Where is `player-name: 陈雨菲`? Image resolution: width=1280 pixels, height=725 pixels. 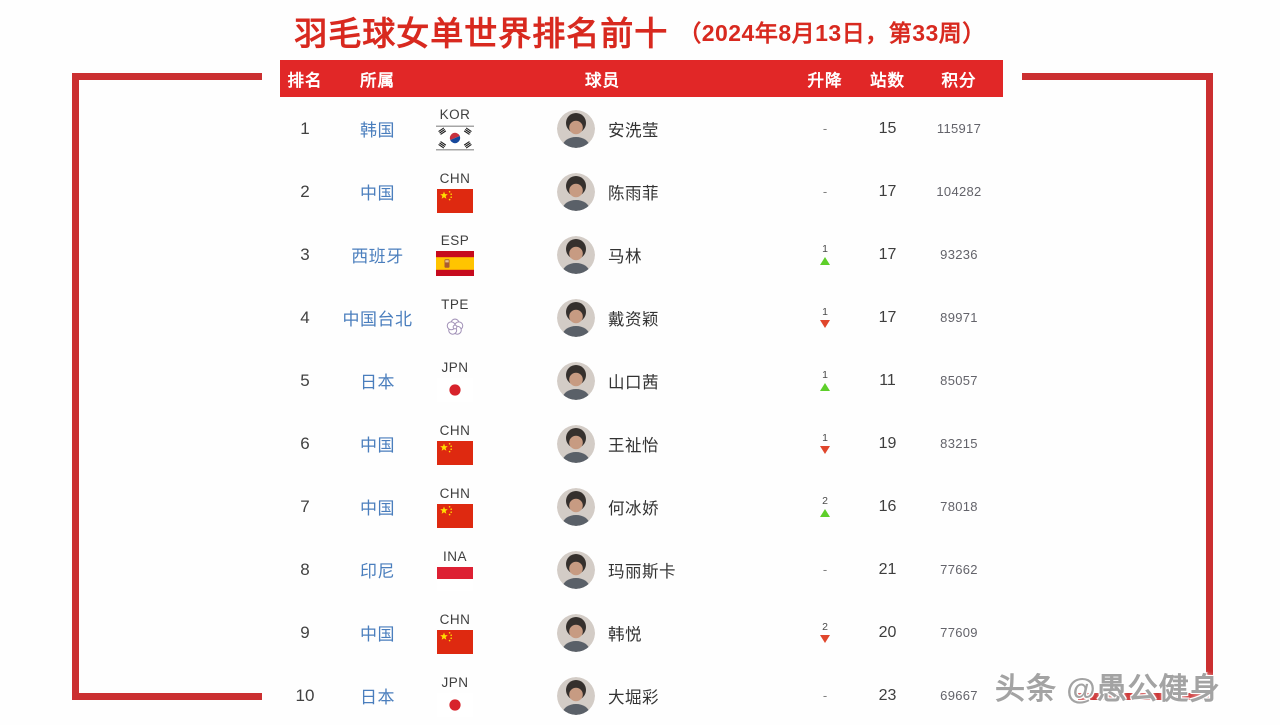 player-name: 陈雨菲 is located at coordinates (633, 193).